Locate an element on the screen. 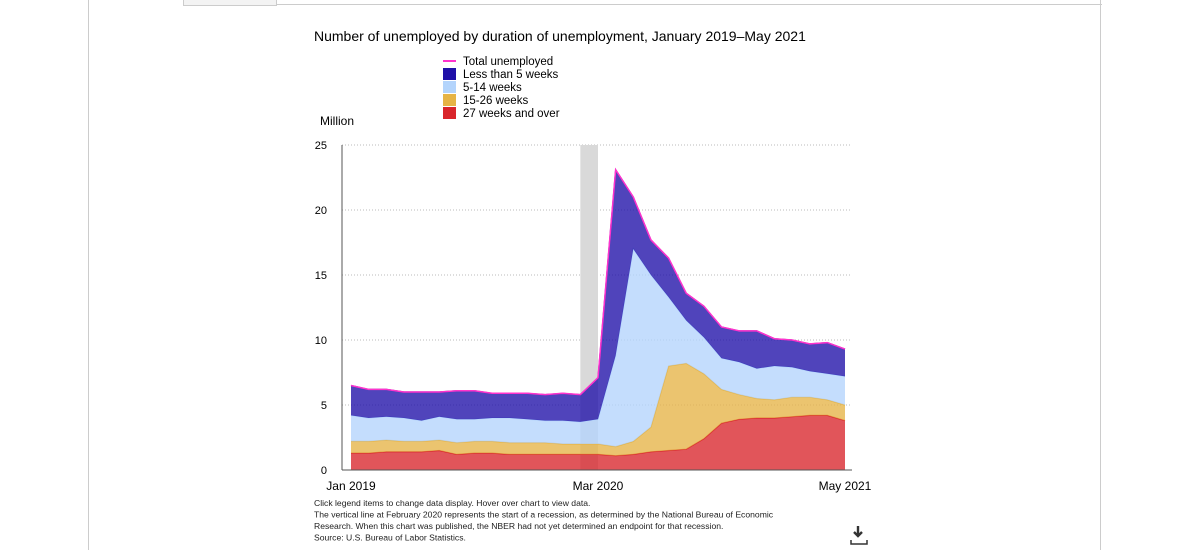 The width and height of the screenshot is (1192, 551). legend-label: Total unemployed is located at coordinates (508, 62).